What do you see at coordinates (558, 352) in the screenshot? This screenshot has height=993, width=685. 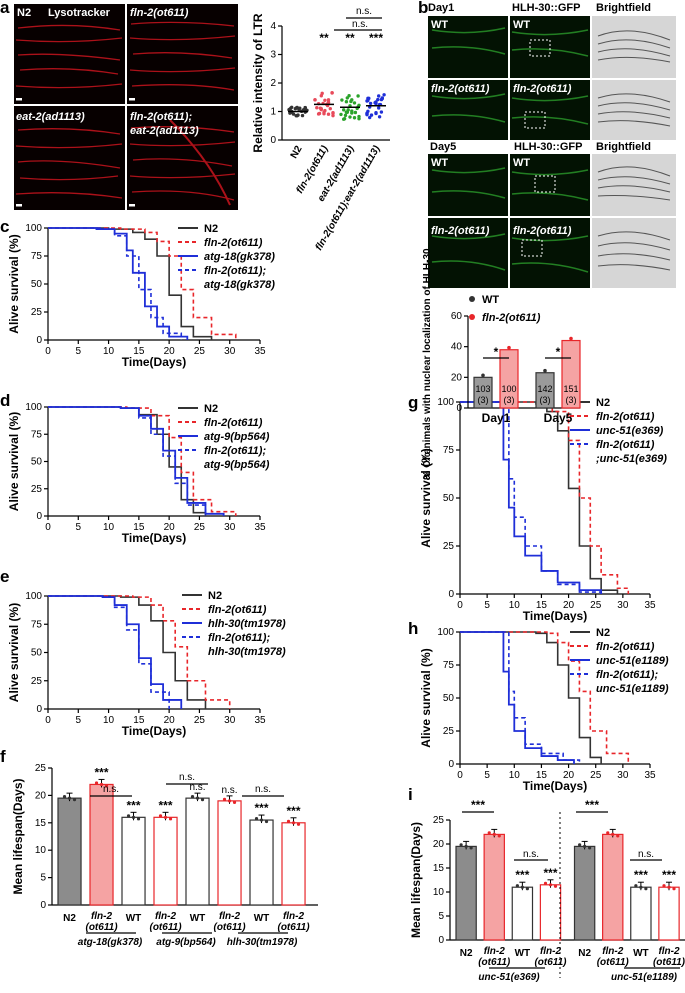 I see `b-sig: *` at bounding box center [558, 352].